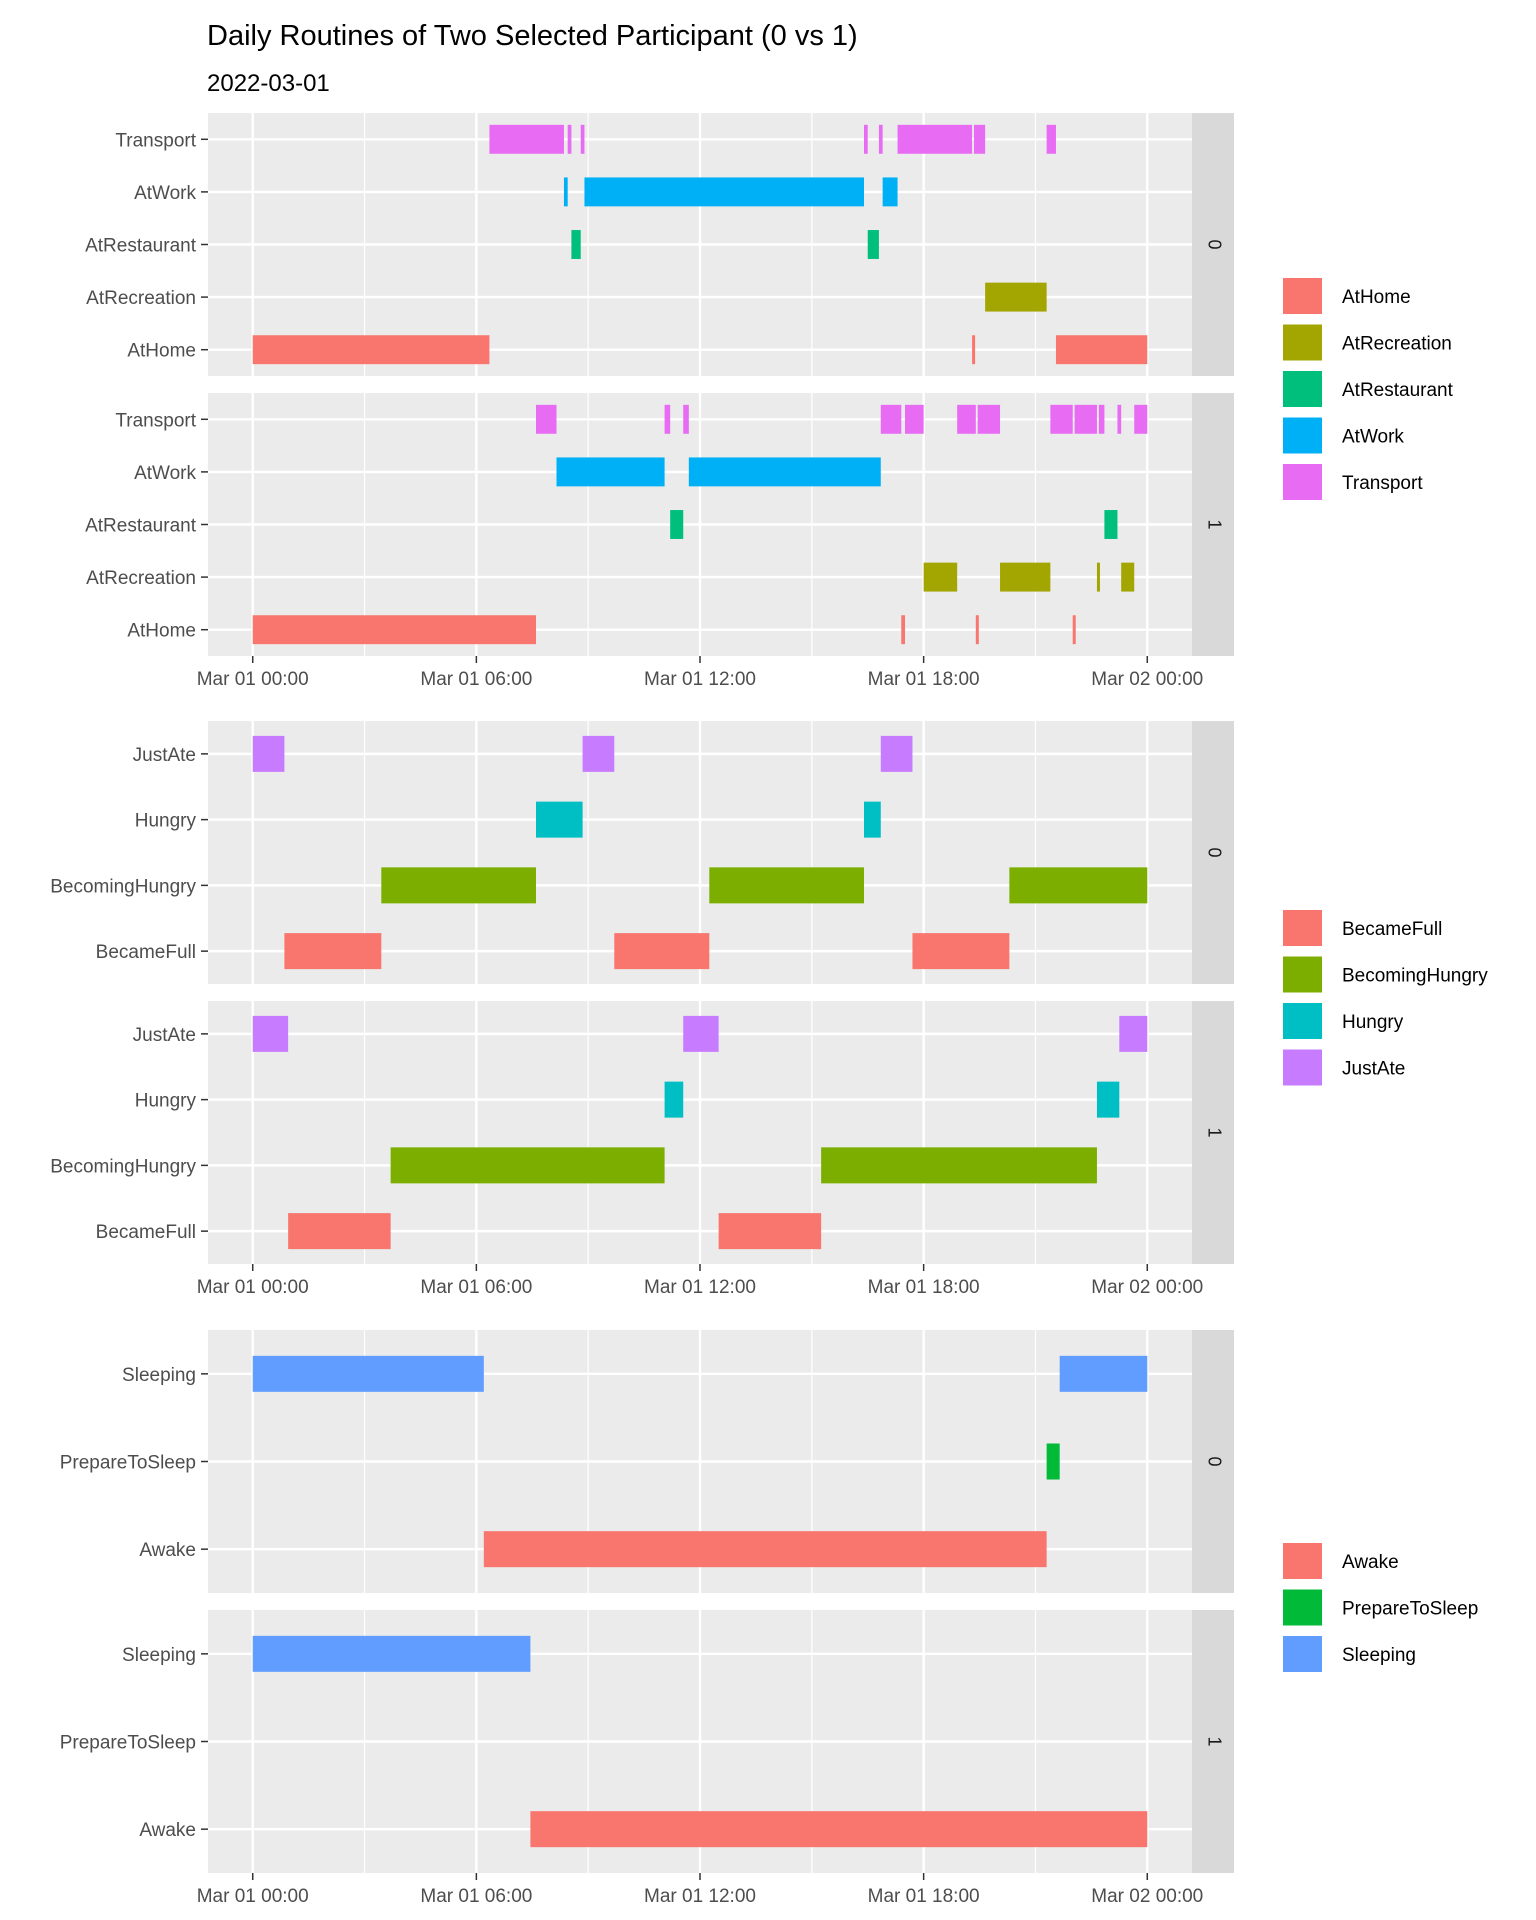  I want to click on segment-Sleeping, so click(391, 1653).